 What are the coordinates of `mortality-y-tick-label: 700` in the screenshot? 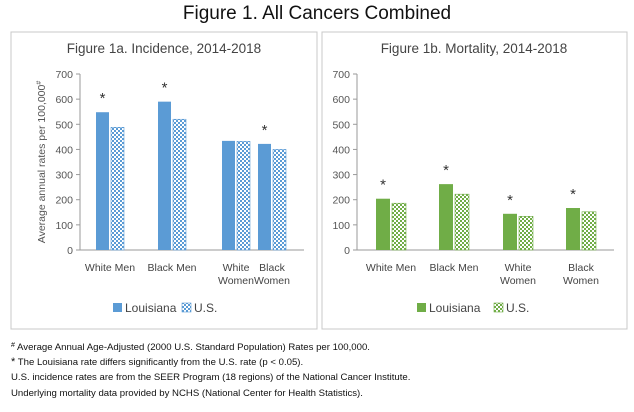 It's located at (341, 75).